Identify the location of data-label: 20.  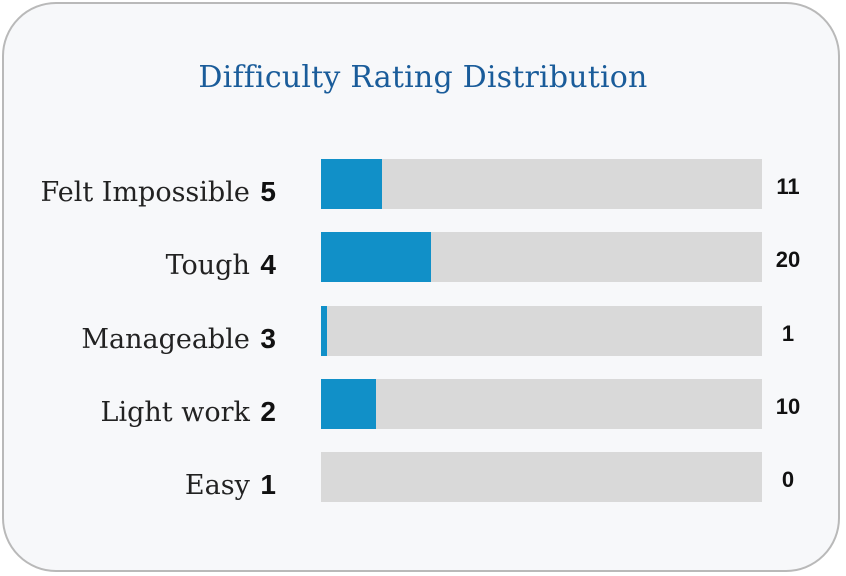
(788, 259).